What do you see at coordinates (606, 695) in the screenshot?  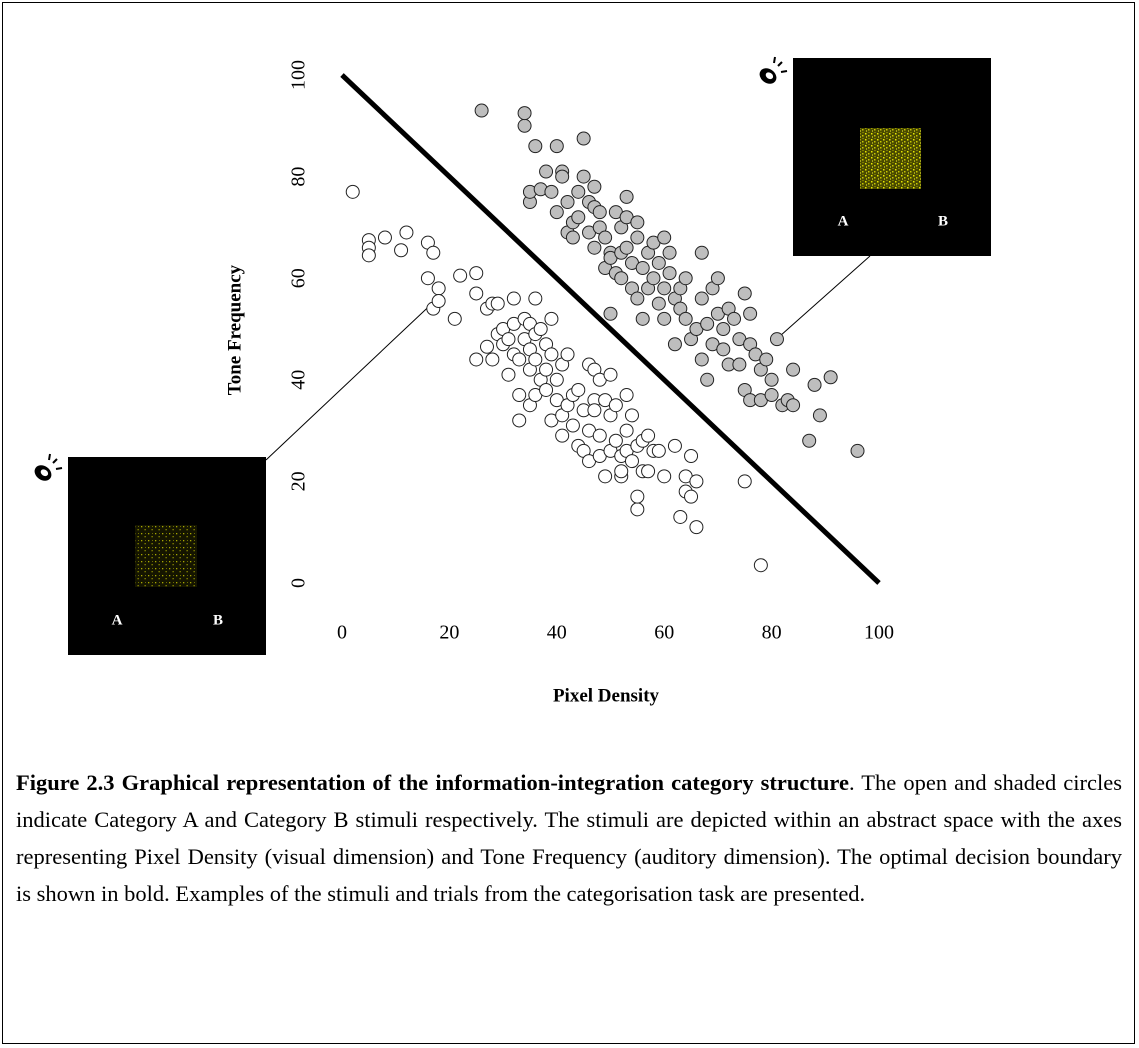 I see `x-axis-label: Pixel Density` at bounding box center [606, 695].